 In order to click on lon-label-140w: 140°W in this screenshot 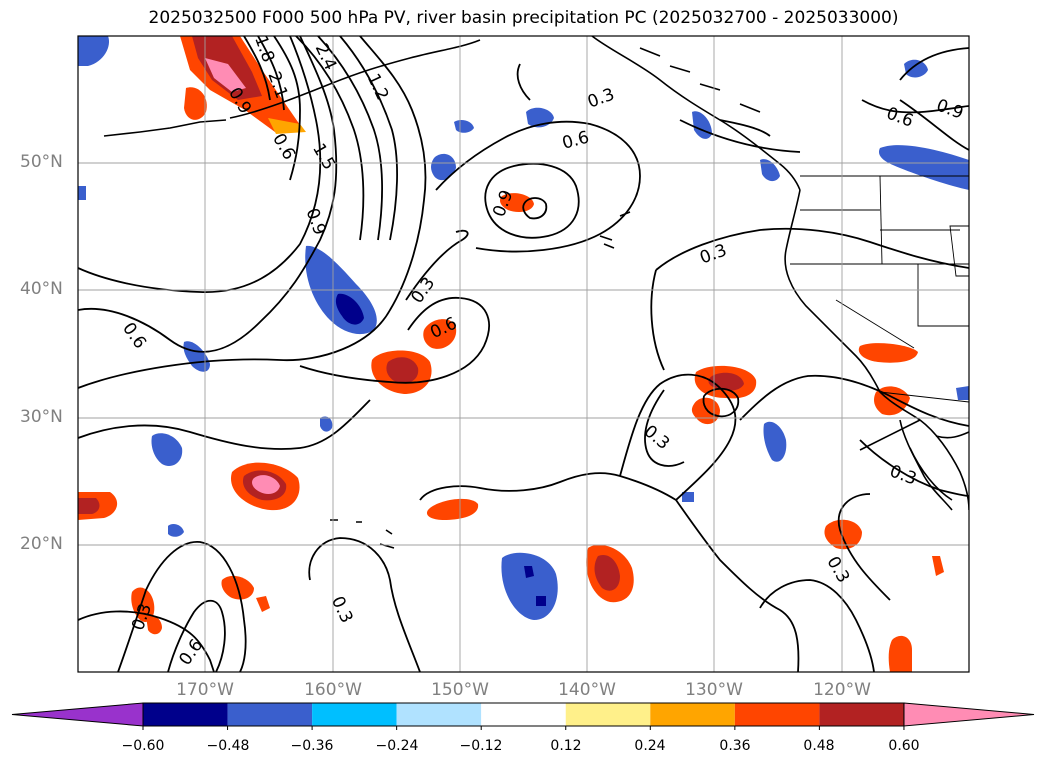, I will do `click(587, 690)`.